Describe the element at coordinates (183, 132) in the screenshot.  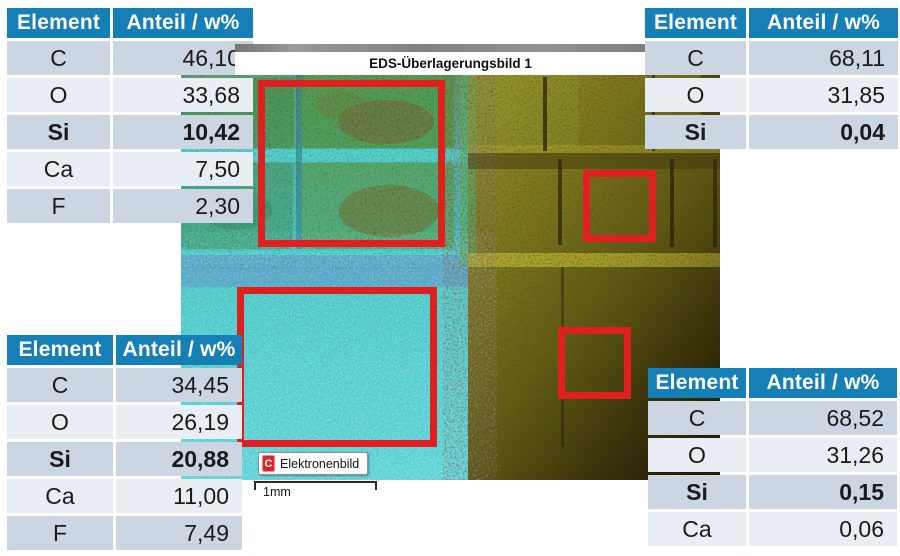
I see `value-cell: 10,42` at that location.